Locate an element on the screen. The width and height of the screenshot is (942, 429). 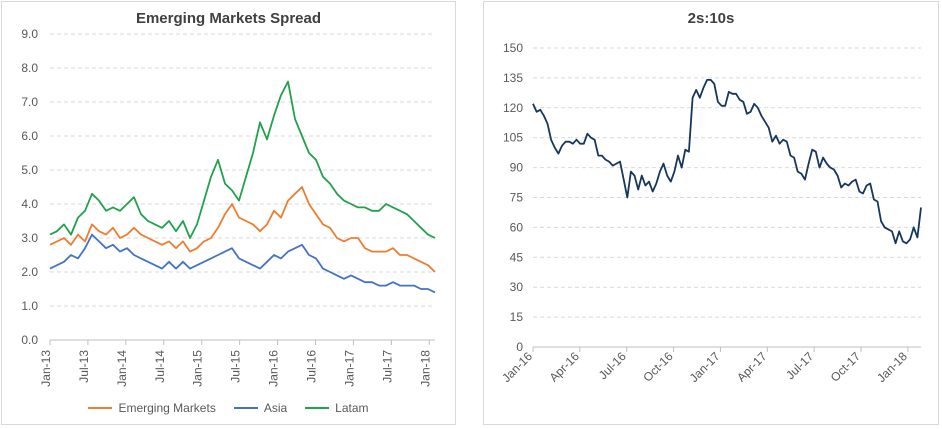
x-tick-label: Apr-17 is located at coordinates (752, 367).